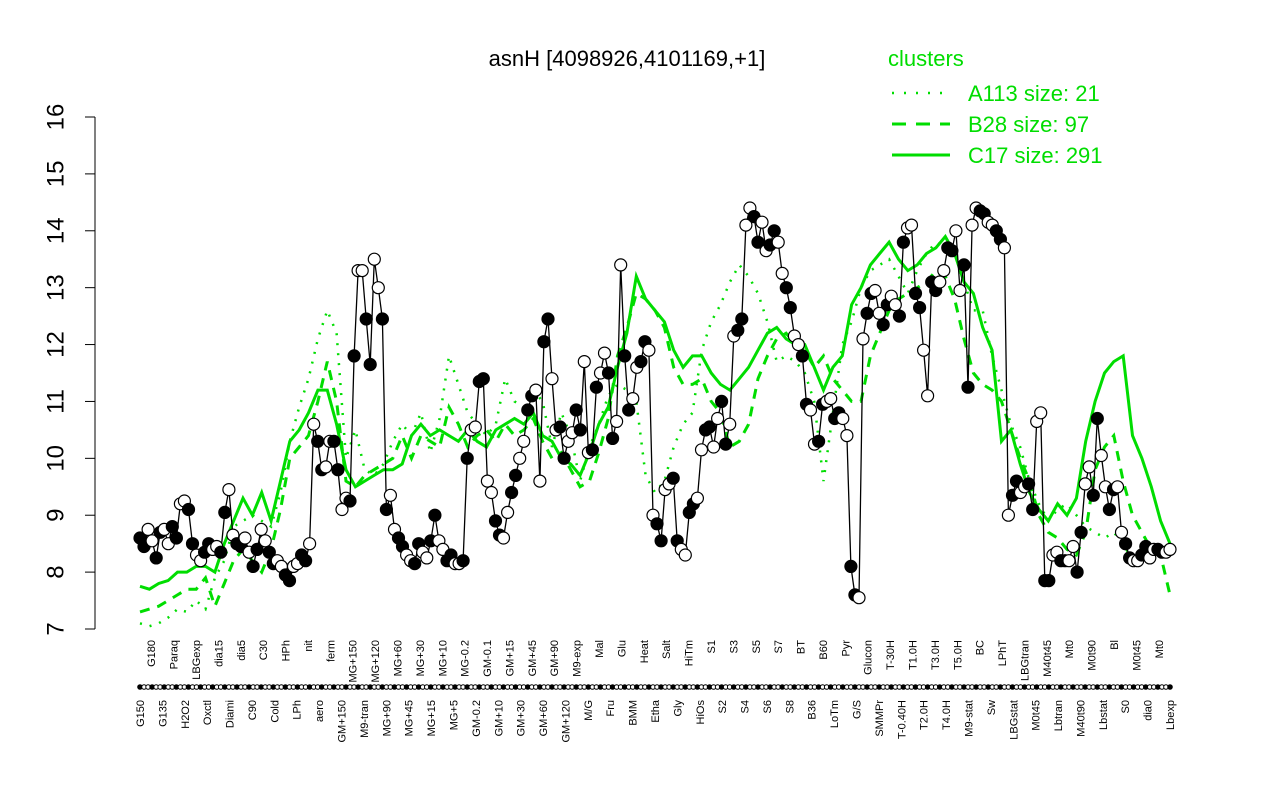 This screenshot has height=800, width=1280. What do you see at coordinates (152, 653) in the screenshot?
I see `x-tick-label: G180` at bounding box center [152, 653].